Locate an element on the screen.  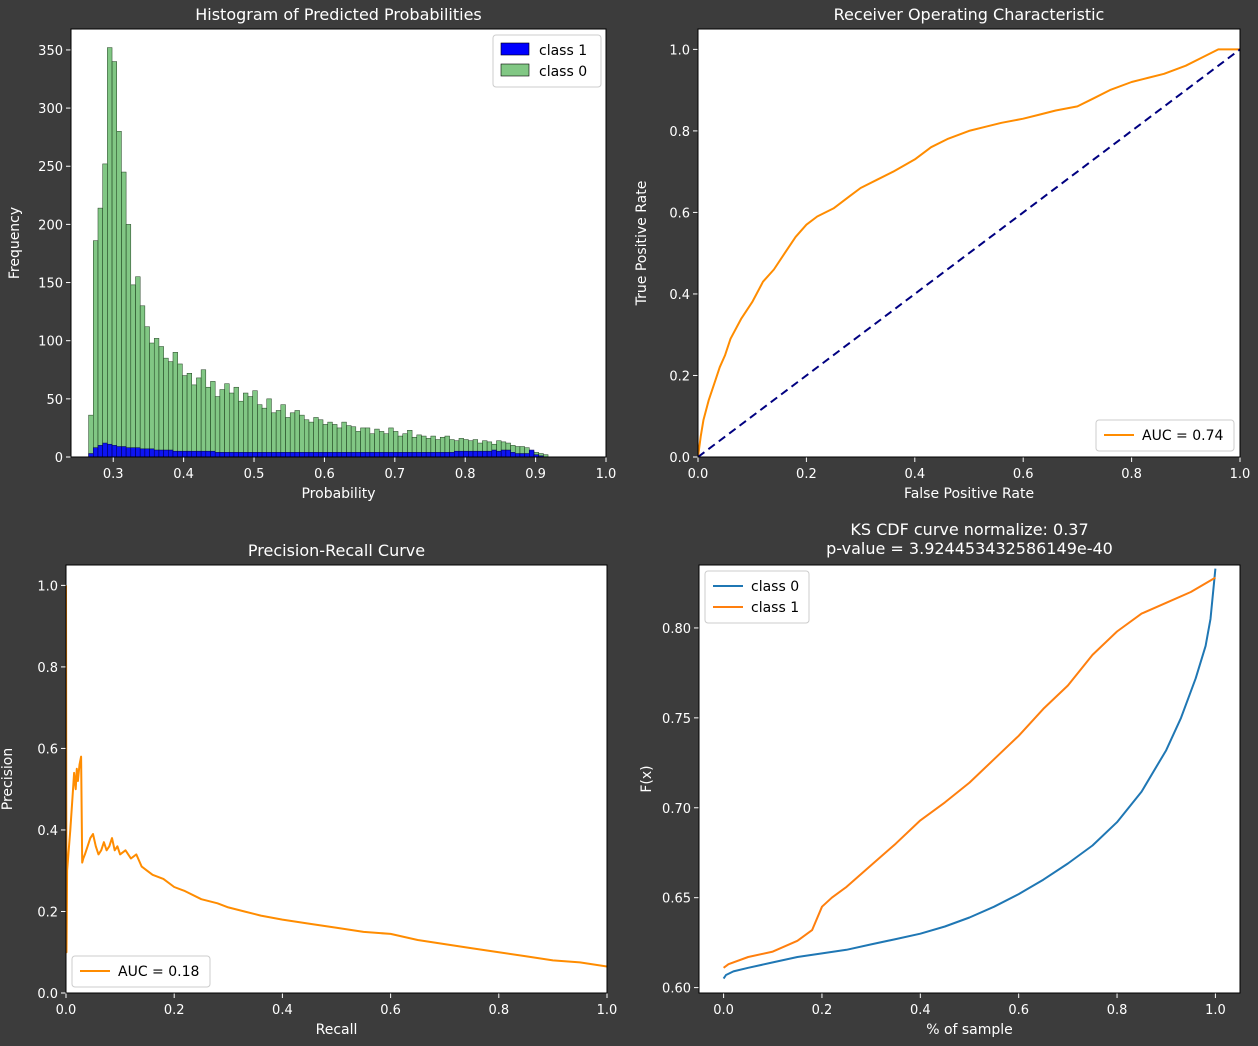
x-tick-label: 0.8 is located at coordinates (498, 1010).